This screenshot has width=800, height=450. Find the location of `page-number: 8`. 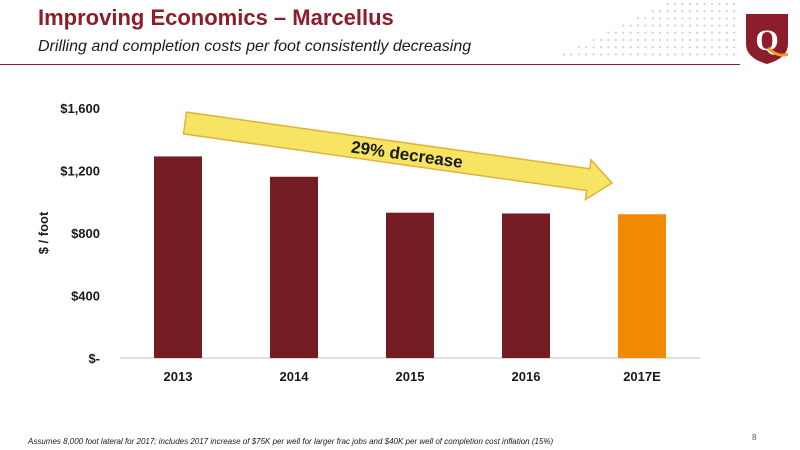

page-number: 8 is located at coordinates (754, 437).